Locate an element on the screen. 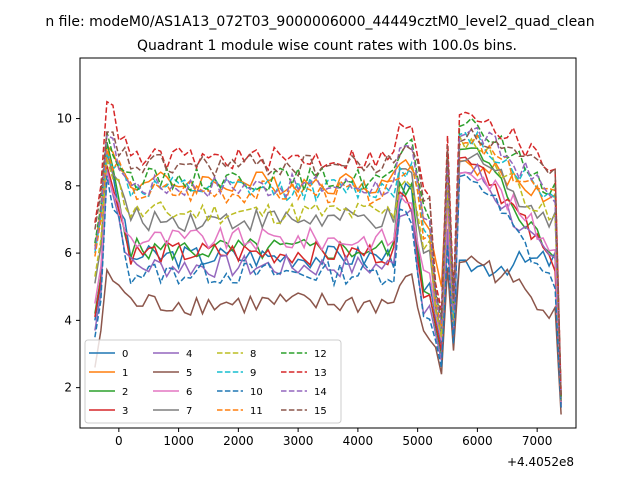  legend-label-11: 11 is located at coordinates (256, 411).